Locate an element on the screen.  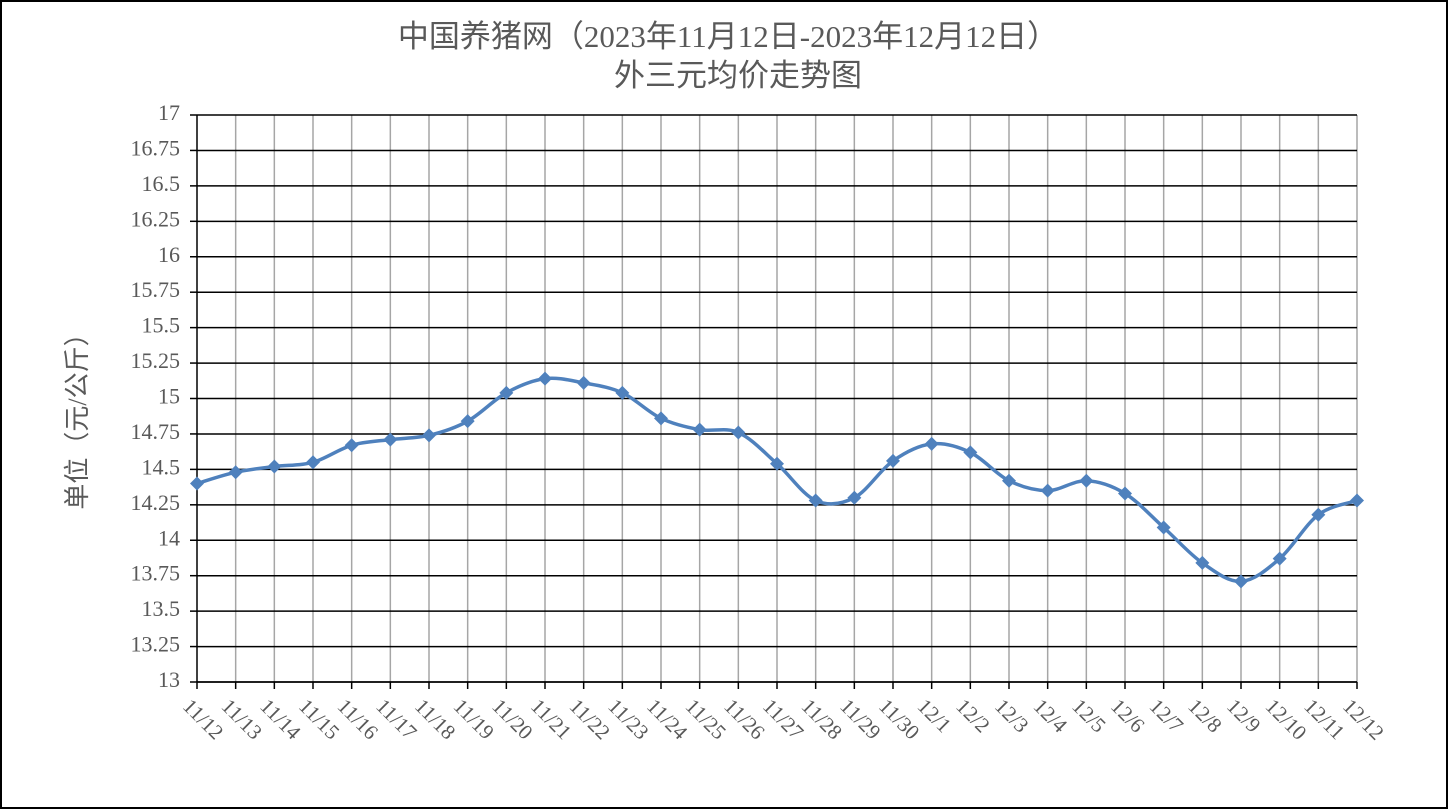
y-tick-label: 16.75 is located at coordinates (156, 147).